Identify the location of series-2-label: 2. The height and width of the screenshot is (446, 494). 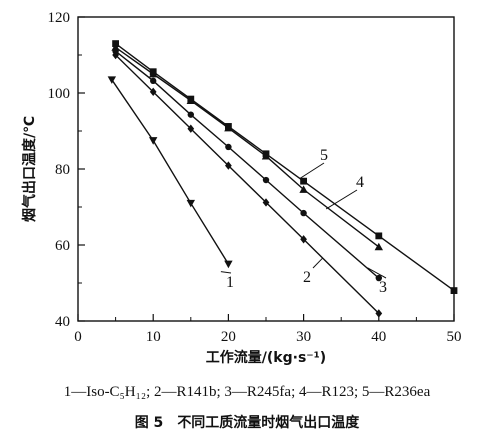
(307, 277).